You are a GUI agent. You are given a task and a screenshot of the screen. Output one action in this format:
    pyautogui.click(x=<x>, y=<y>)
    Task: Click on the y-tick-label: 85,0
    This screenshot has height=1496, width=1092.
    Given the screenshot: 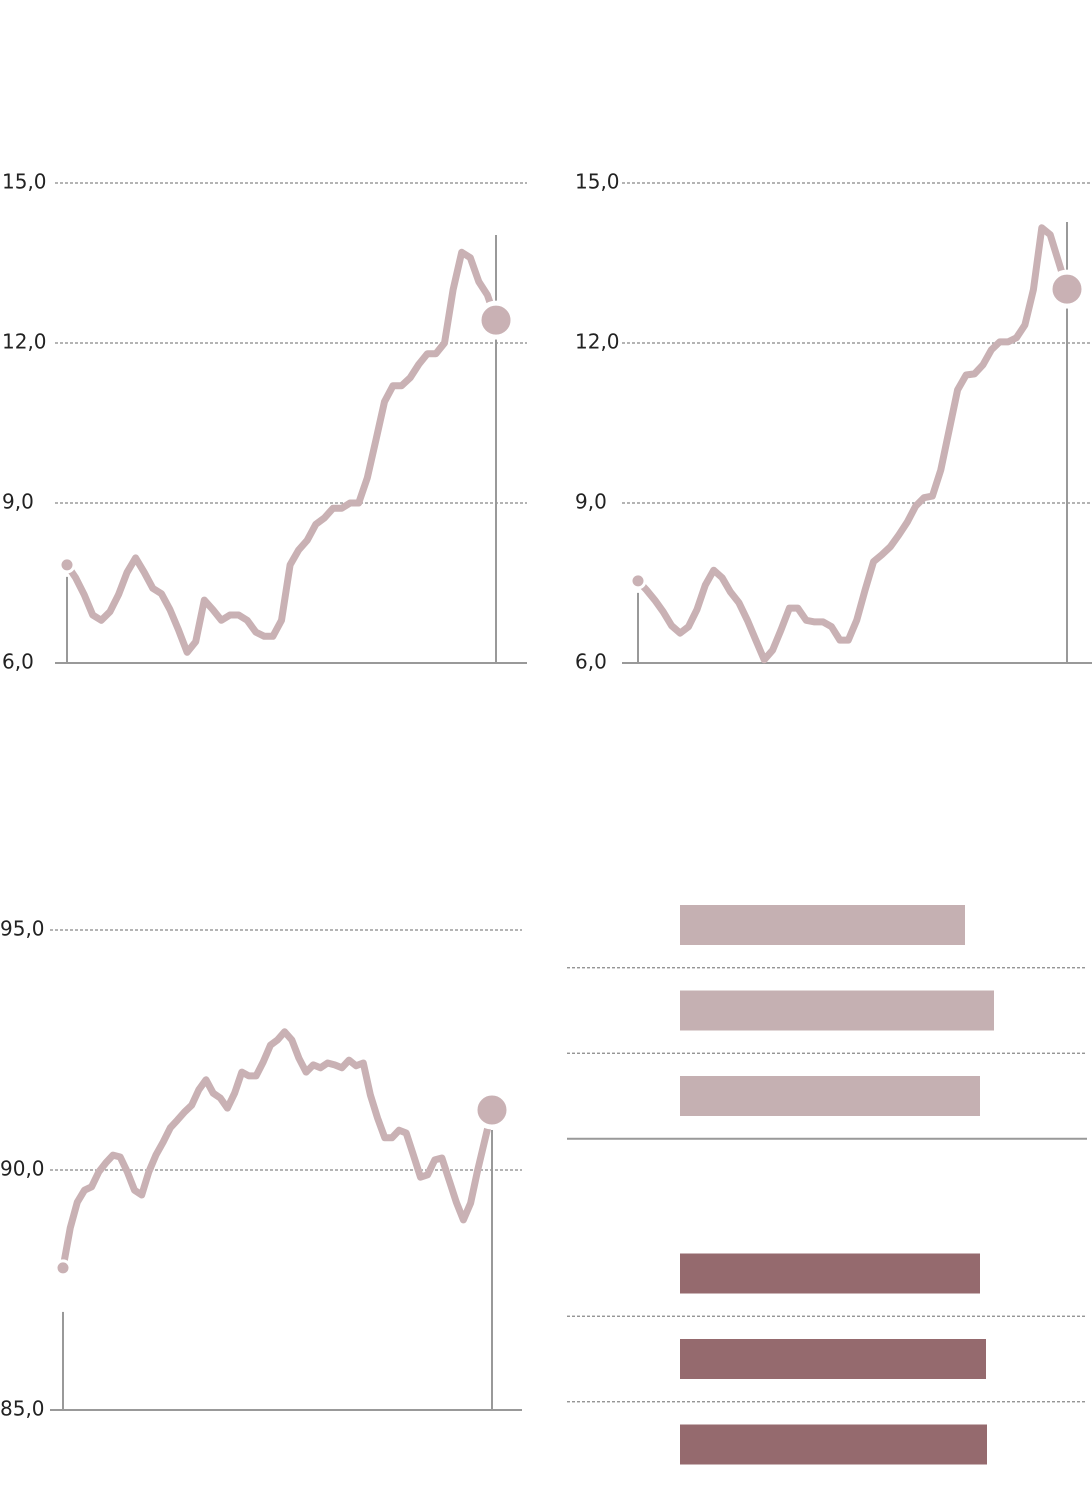 What is the action you would take?
    pyautogui.click(x=22, y=1409)
    